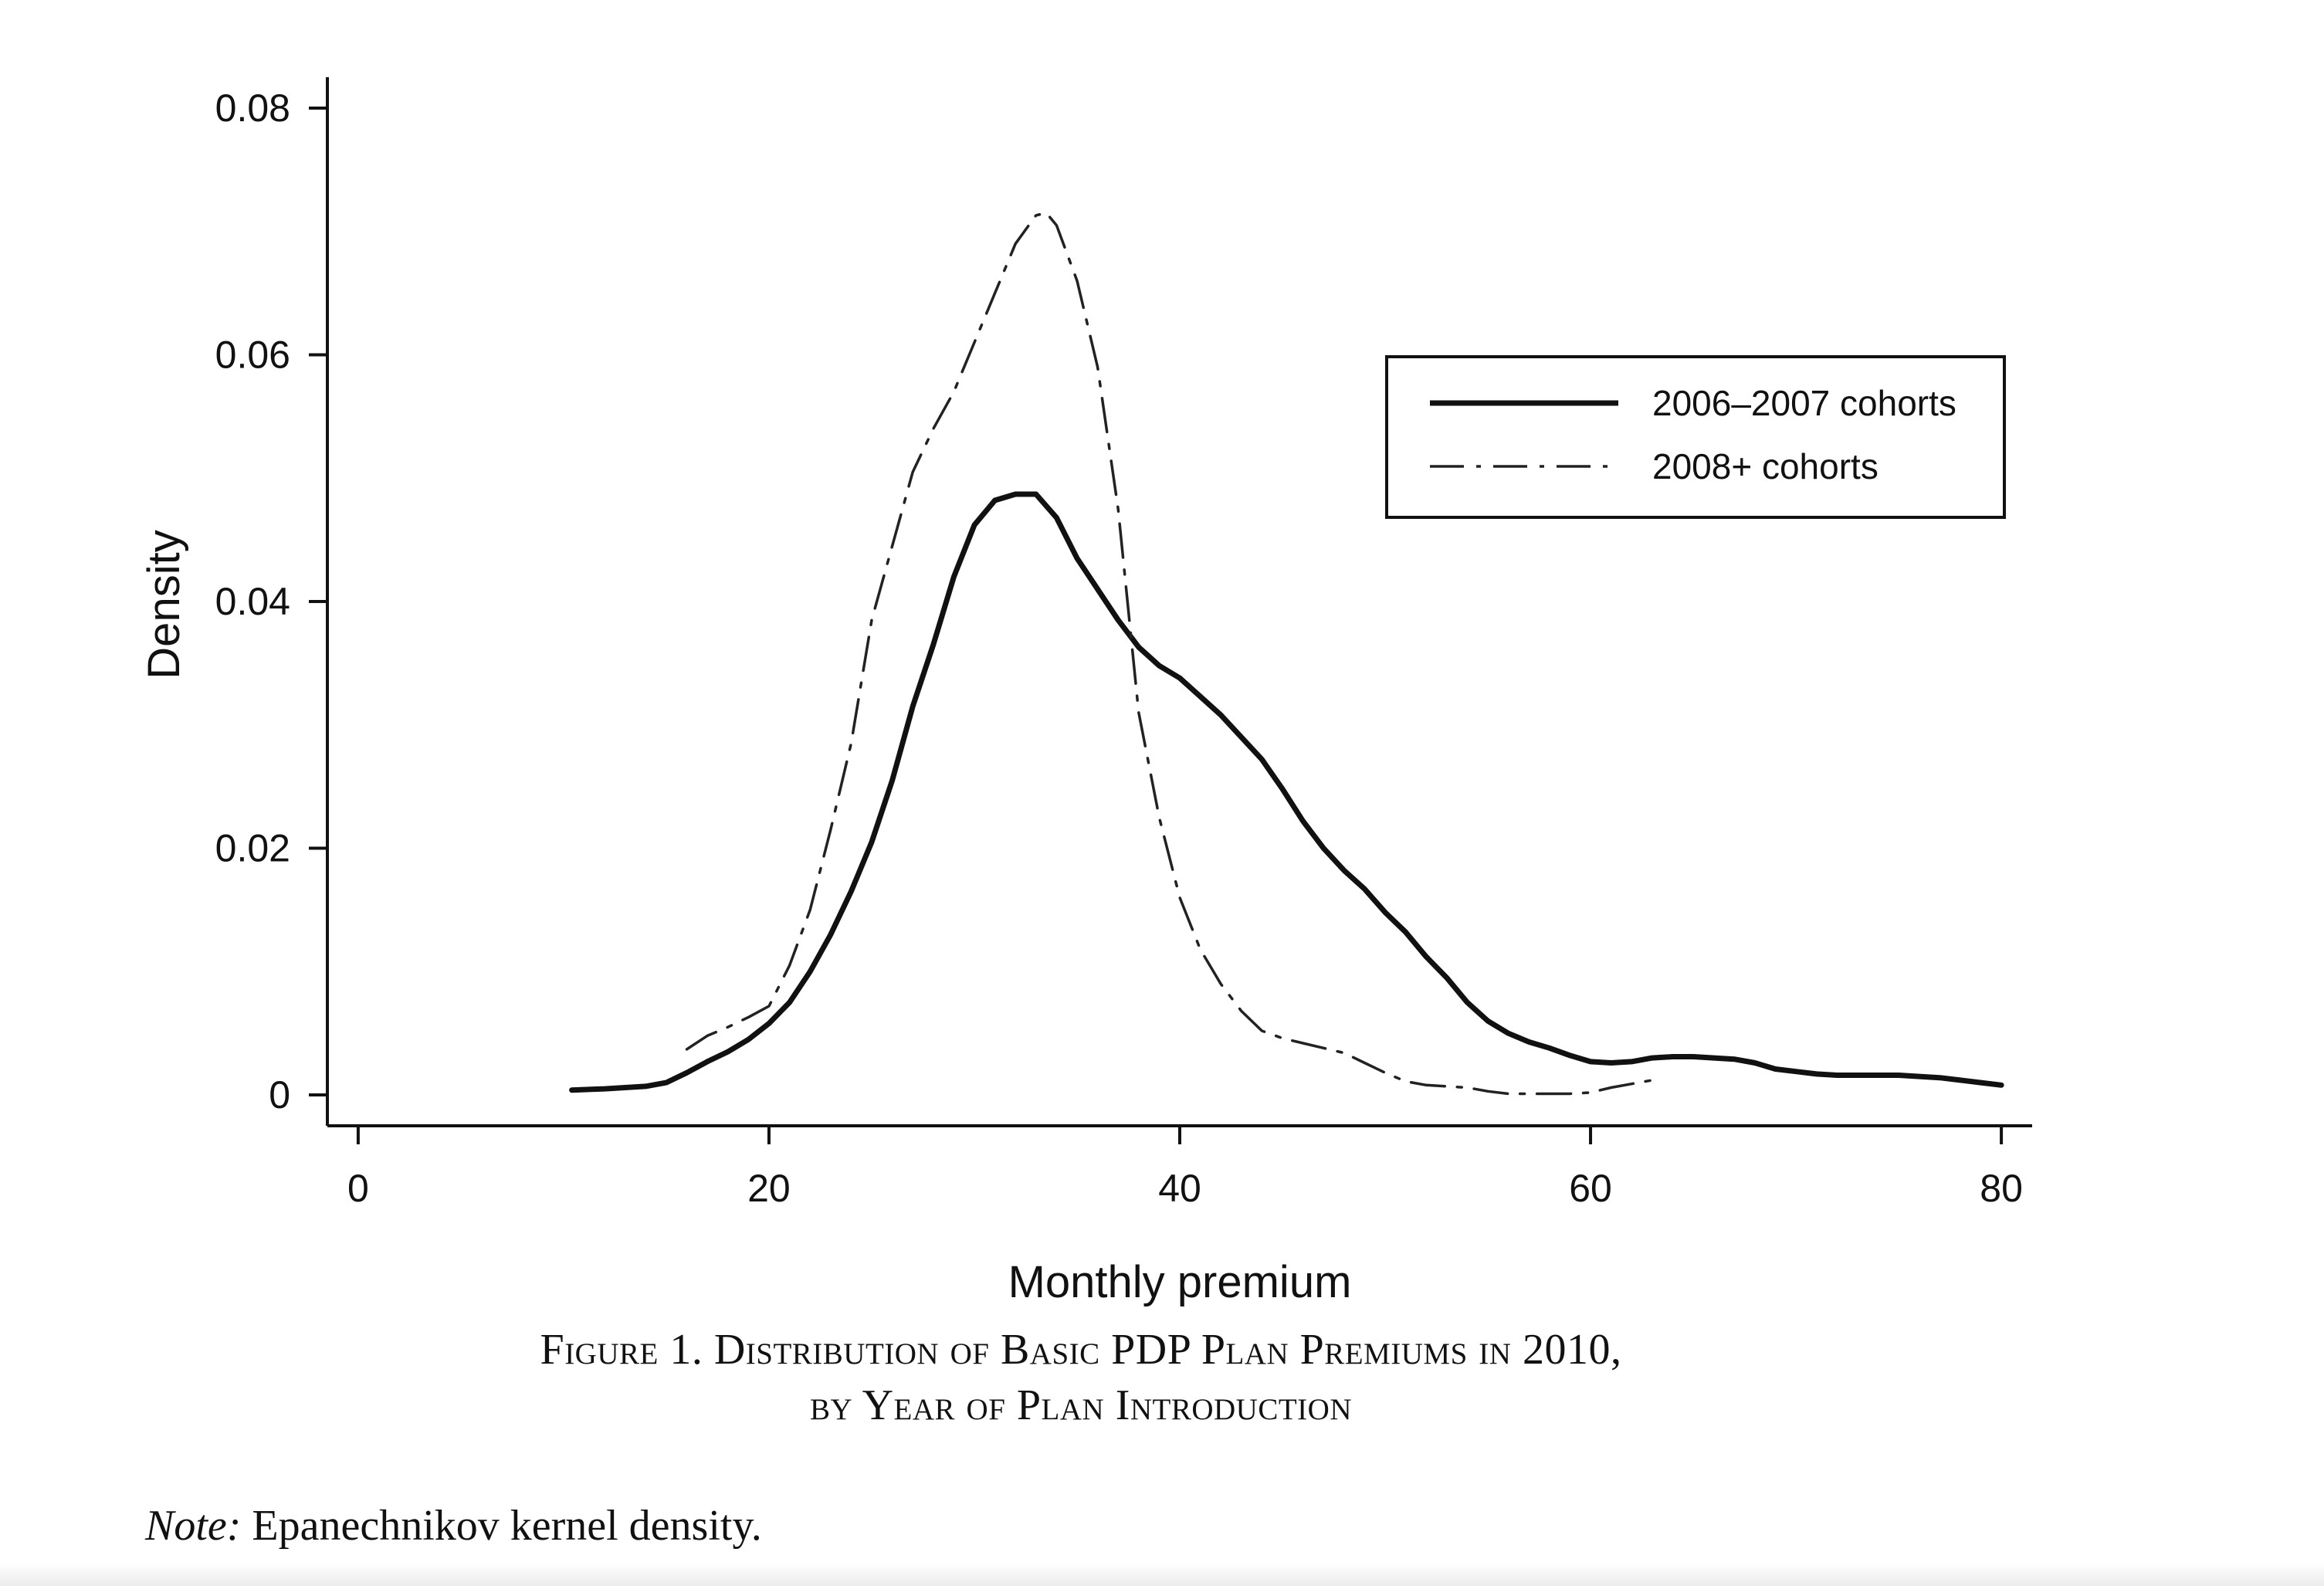 The width and height of the screenshot is (2324, 1586). Describe the element at coordinates (279, 1095) in the screenshot. I see `y-tick-label: 0` at that location.